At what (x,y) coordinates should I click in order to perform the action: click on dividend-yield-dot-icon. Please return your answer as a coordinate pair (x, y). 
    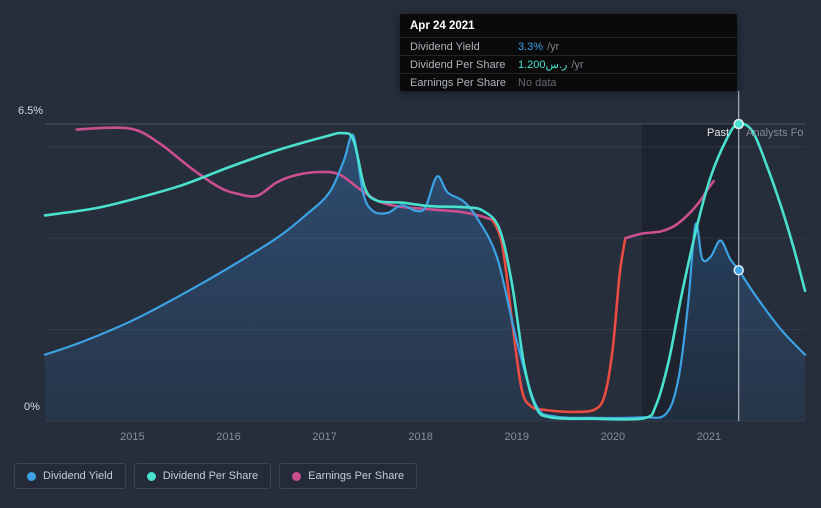
    Looking at the image, I should click on (31, 476).